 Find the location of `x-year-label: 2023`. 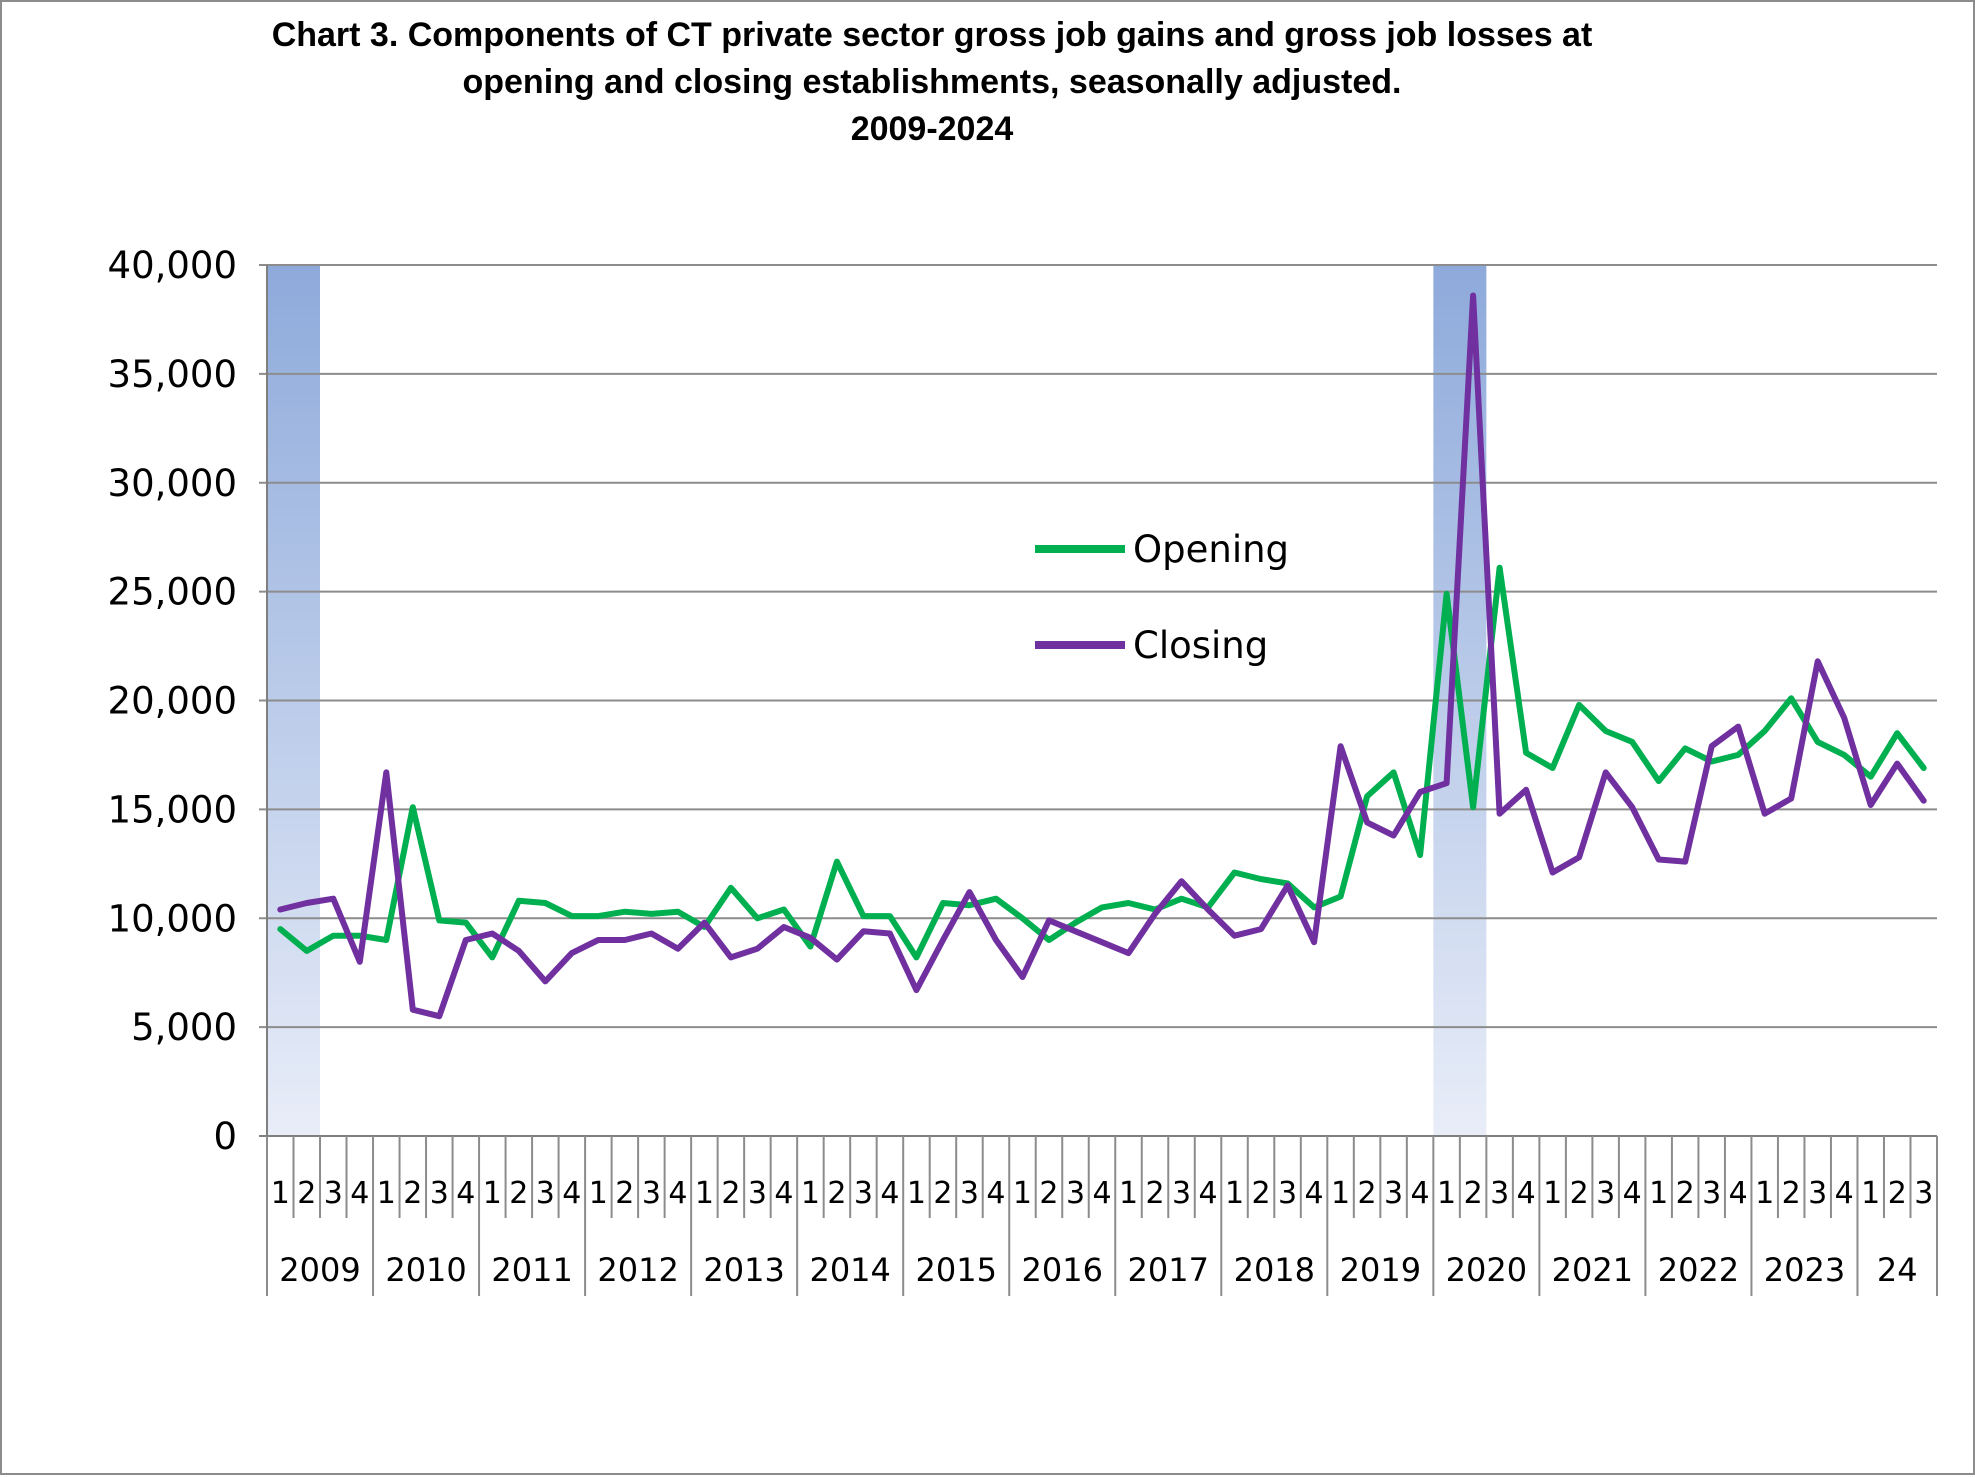

x-year-label: 2023 is located at coordinates (1804, 1270).